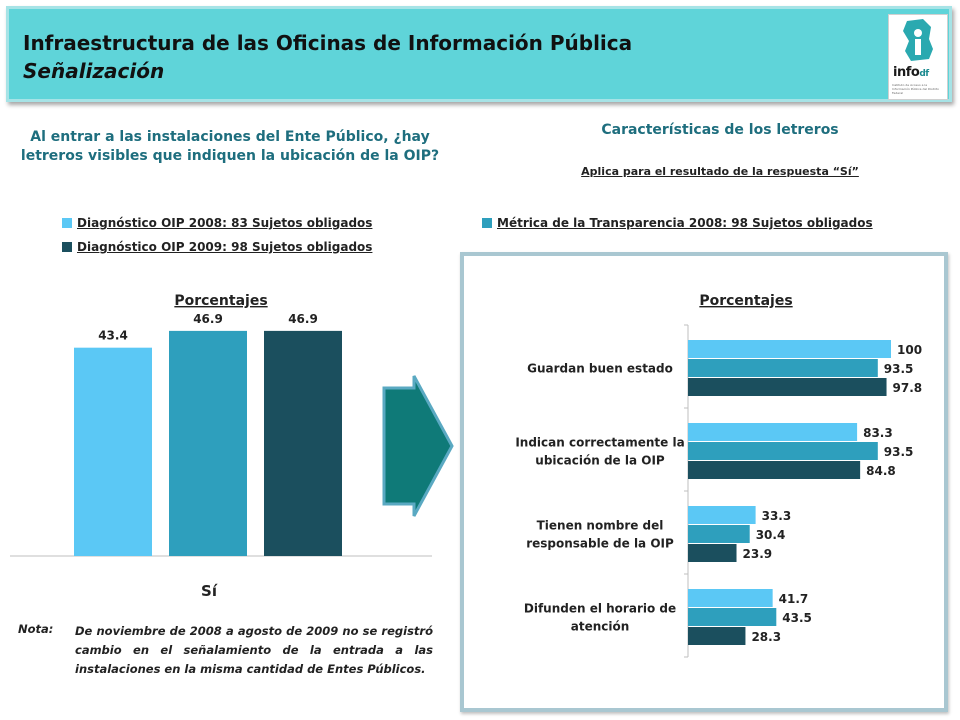  I want to click on right-bar-value-c1-s2: 93.5, so click(899, 369).